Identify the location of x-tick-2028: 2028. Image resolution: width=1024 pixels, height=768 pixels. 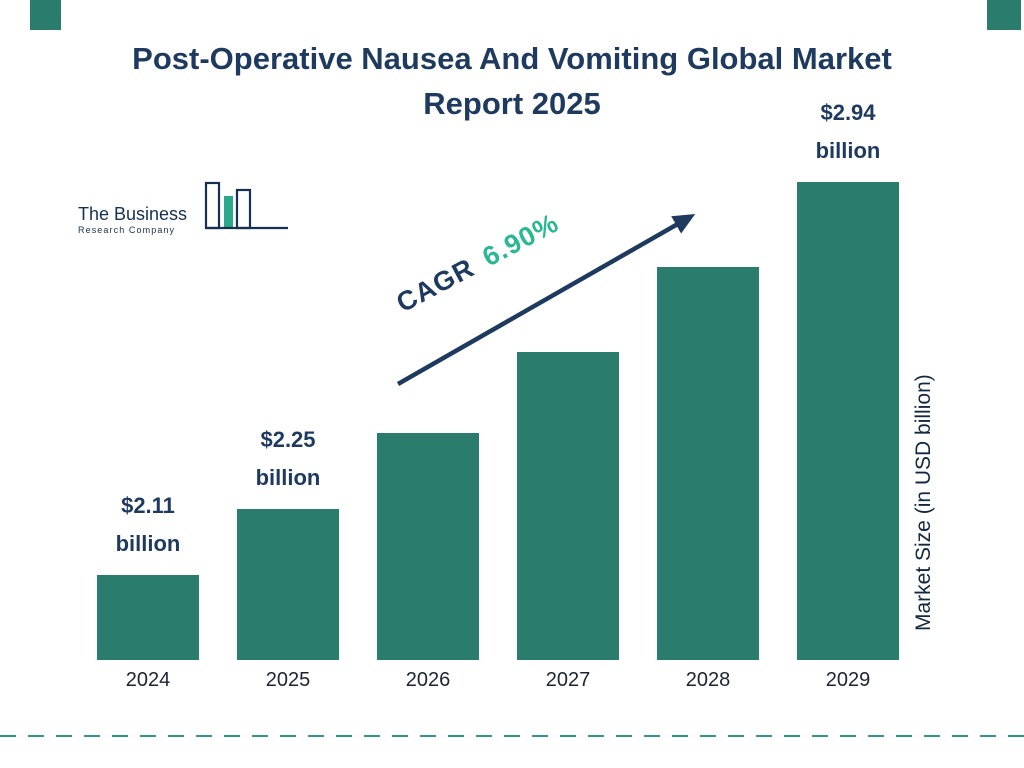
(708, 680).